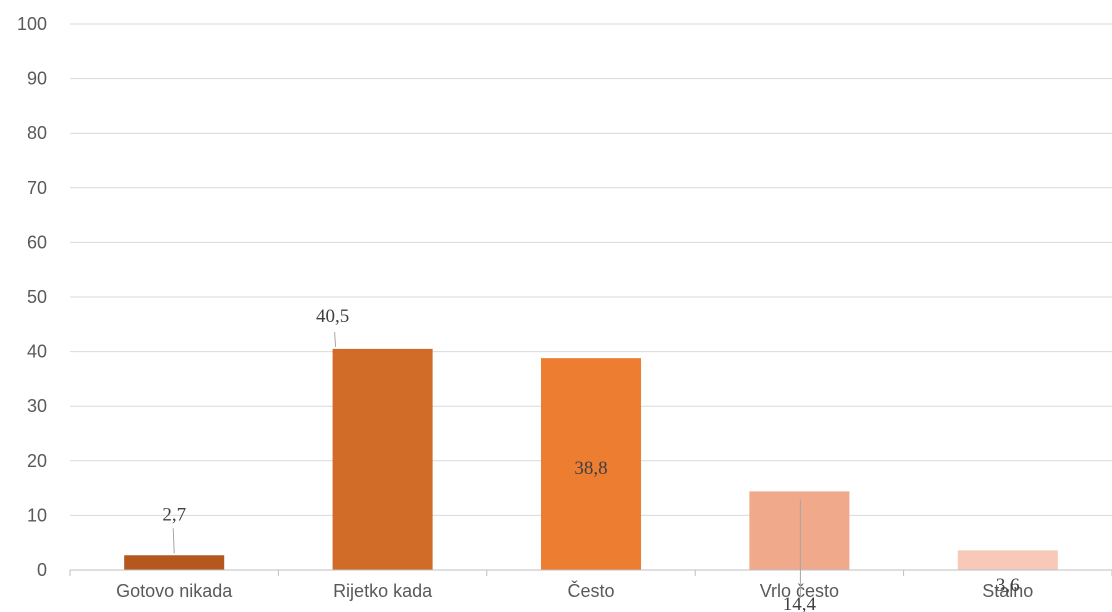 Image resolution: width=1112 pixels, height=612 pixels. What do you see at coordinates (32, 24) in the screenshot?
I see `y-tick-label: 100` at bounding box center [32, 24].